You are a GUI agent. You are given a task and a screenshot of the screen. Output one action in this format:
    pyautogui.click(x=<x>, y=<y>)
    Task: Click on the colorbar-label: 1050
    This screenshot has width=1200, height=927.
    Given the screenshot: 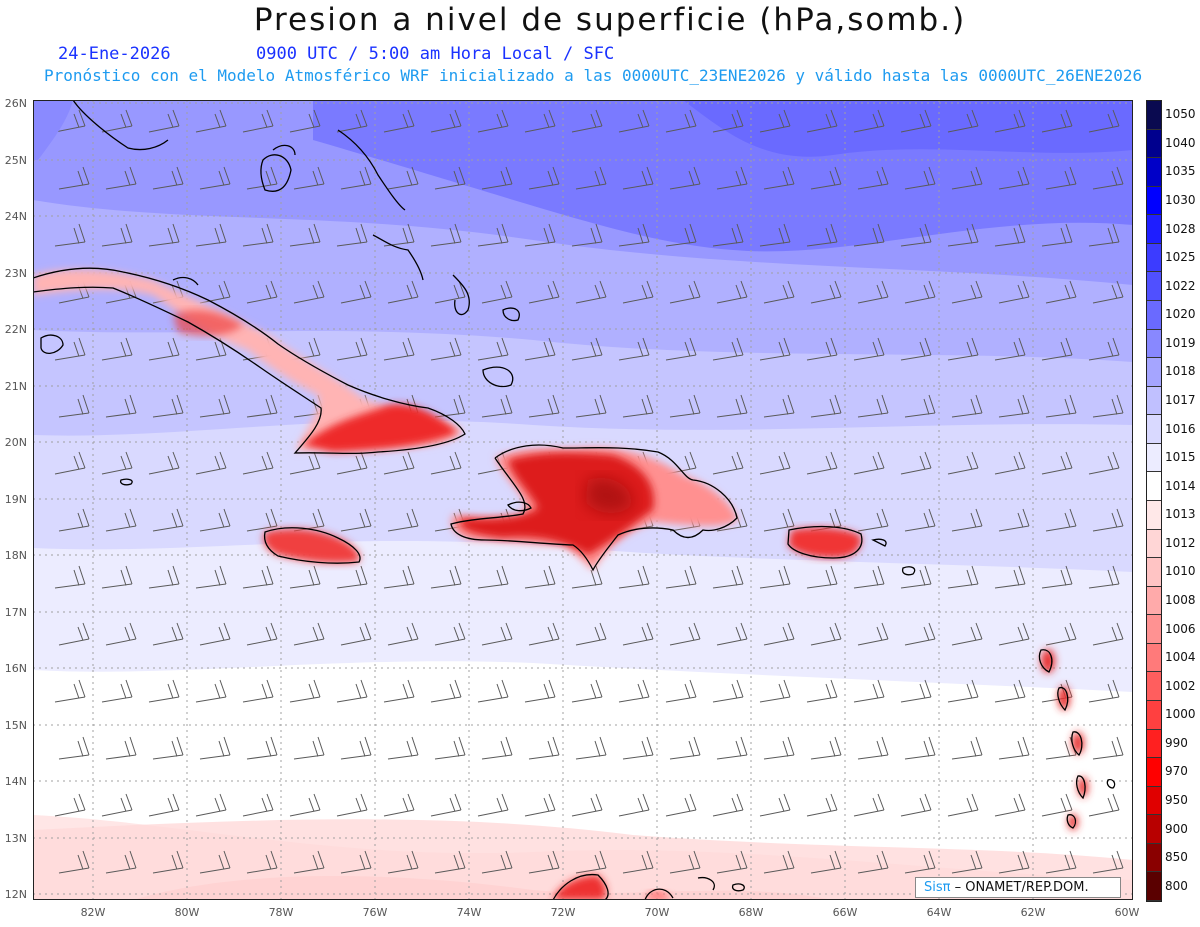 What is the action you would take?
    pyautogui.click(x=1180, y=114)
    